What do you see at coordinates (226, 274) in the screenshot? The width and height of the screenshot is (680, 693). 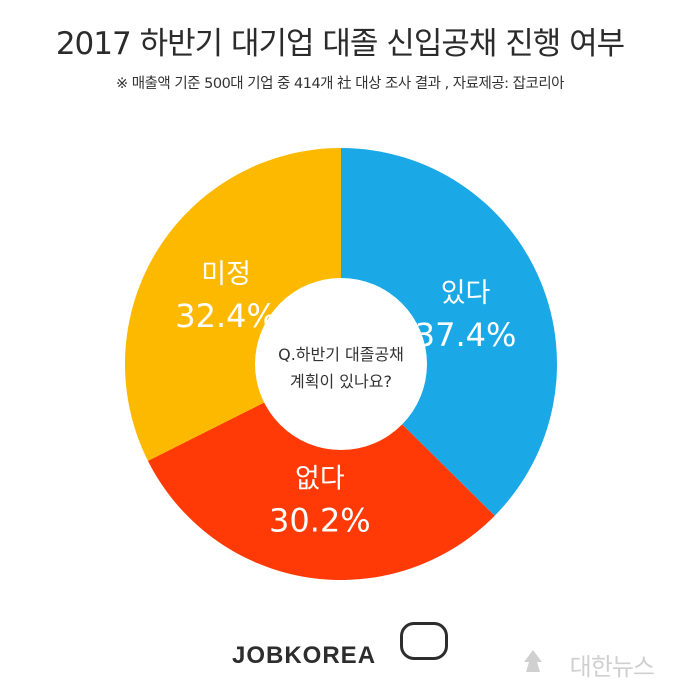 I see `slice-category-label: 미정` at bounding box center [226, 274].